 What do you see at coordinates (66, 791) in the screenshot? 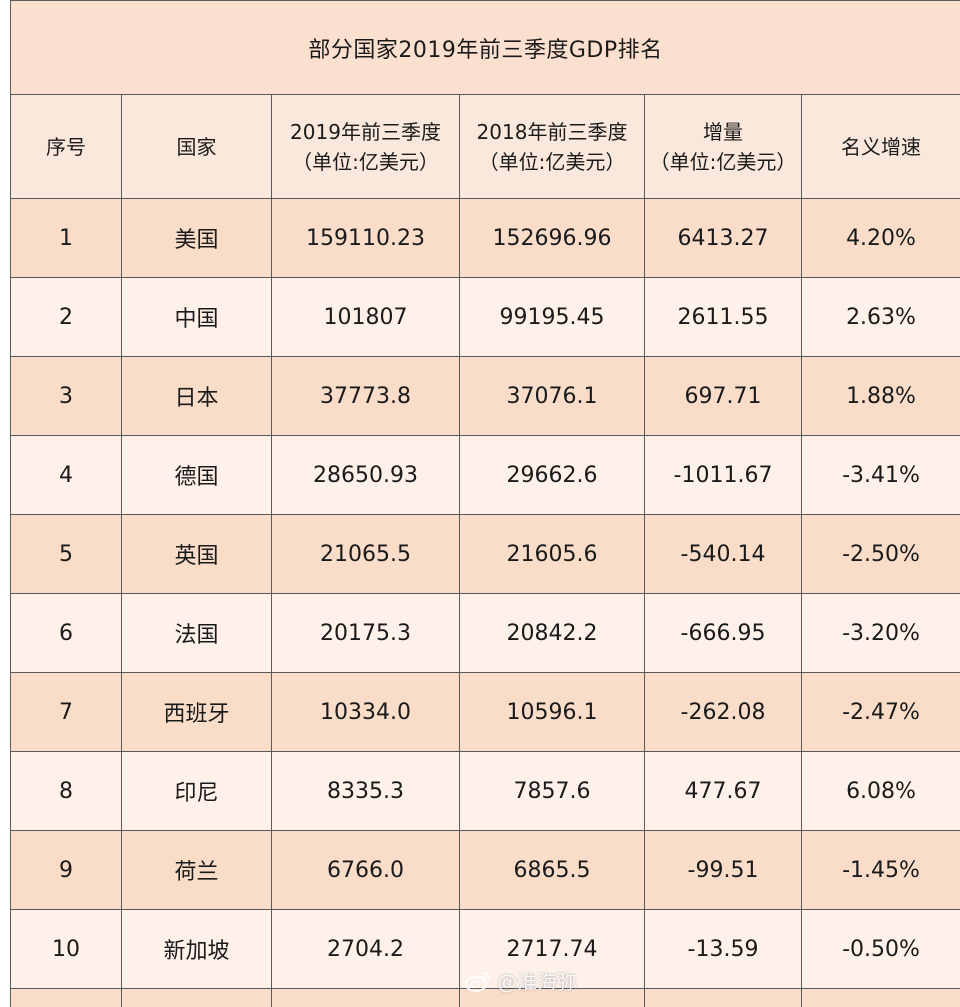
I see `cell-rank: 8` at bounding box center [66, 791].